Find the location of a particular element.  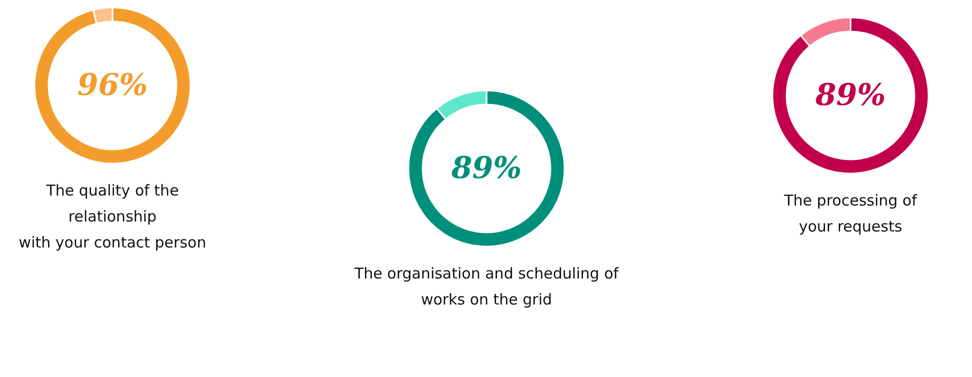

text: The quality of the relationship with your contact person is located at coordinates (112, 217).